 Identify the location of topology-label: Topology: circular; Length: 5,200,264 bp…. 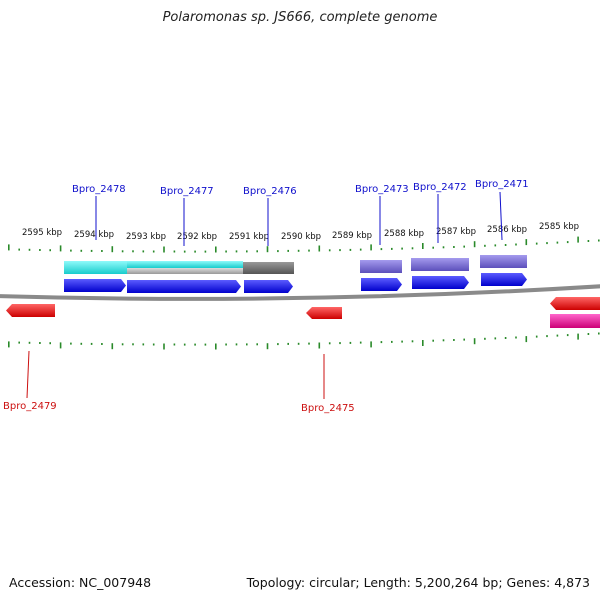
(418, 582).